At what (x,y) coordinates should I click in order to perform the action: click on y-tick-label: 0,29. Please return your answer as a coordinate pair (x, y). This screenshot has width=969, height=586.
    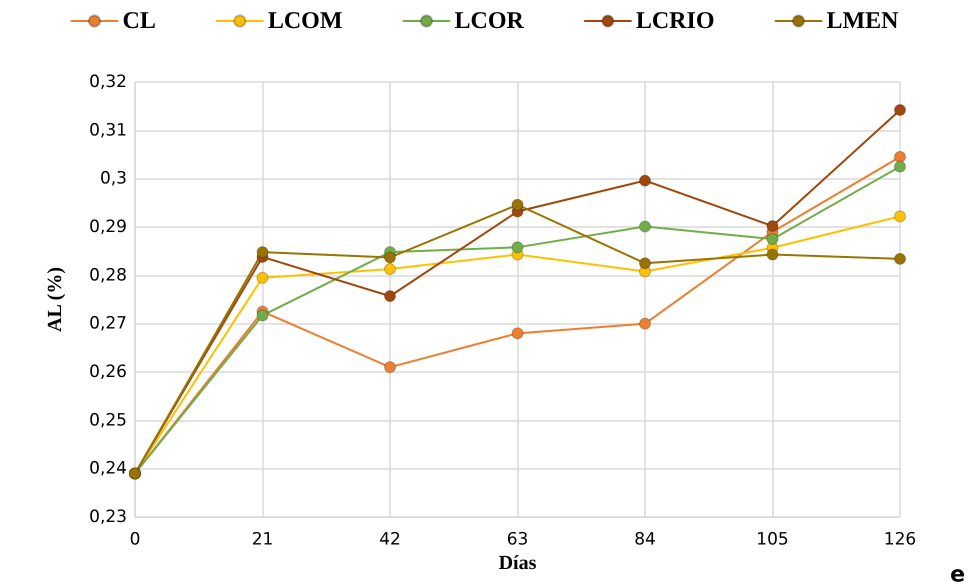
    Looking at the image, I should click on (108, 227).